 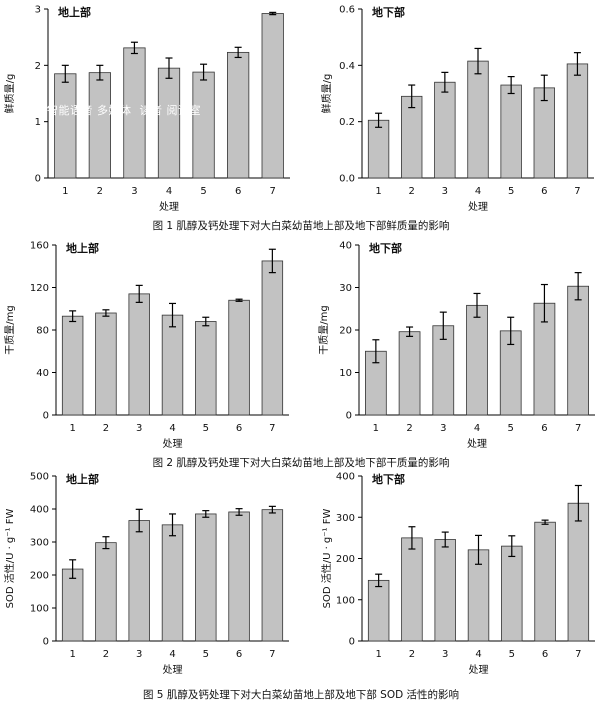 I want to click on chart3-x-tick-label: 3, so click(x=139, y=428).